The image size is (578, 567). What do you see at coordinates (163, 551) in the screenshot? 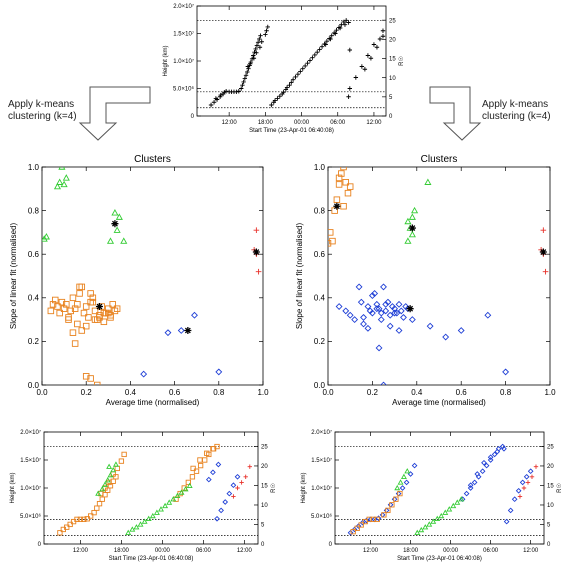
I see `x-tick-label: 00:00` at bounding box center [163, 551].